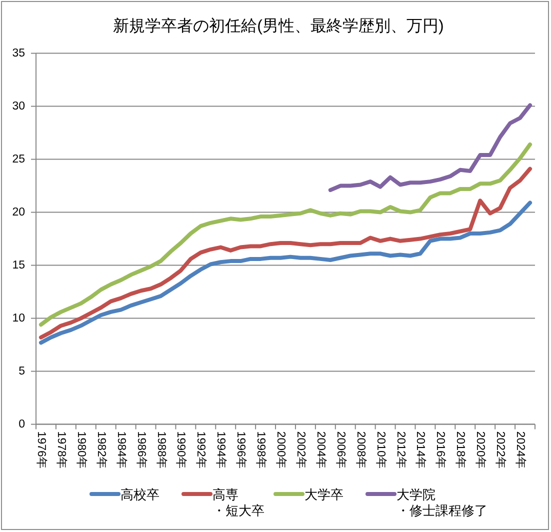 The height and width of the screenshot is (532, 551). I want to click on x-tick-label: 2020年, so click(481, 450).